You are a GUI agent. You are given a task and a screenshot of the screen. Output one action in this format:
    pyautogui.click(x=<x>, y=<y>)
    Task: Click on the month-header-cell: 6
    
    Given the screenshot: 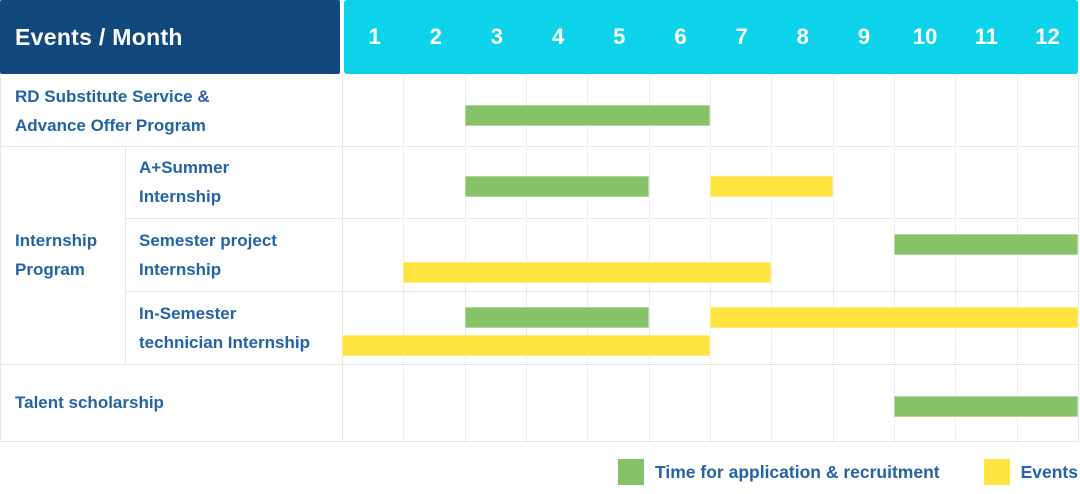 What is the action you would take?
    pyautogui.click(x=680, y=36)
    